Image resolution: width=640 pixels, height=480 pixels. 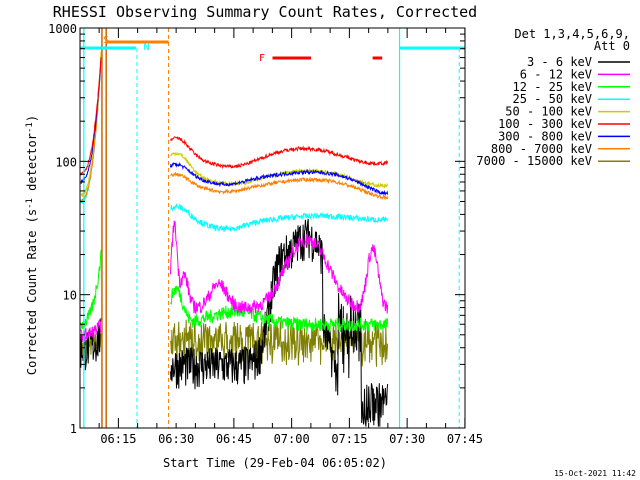 I want to click on legend-label-6: 100 - 300 keV, so click(x=545, y=124).